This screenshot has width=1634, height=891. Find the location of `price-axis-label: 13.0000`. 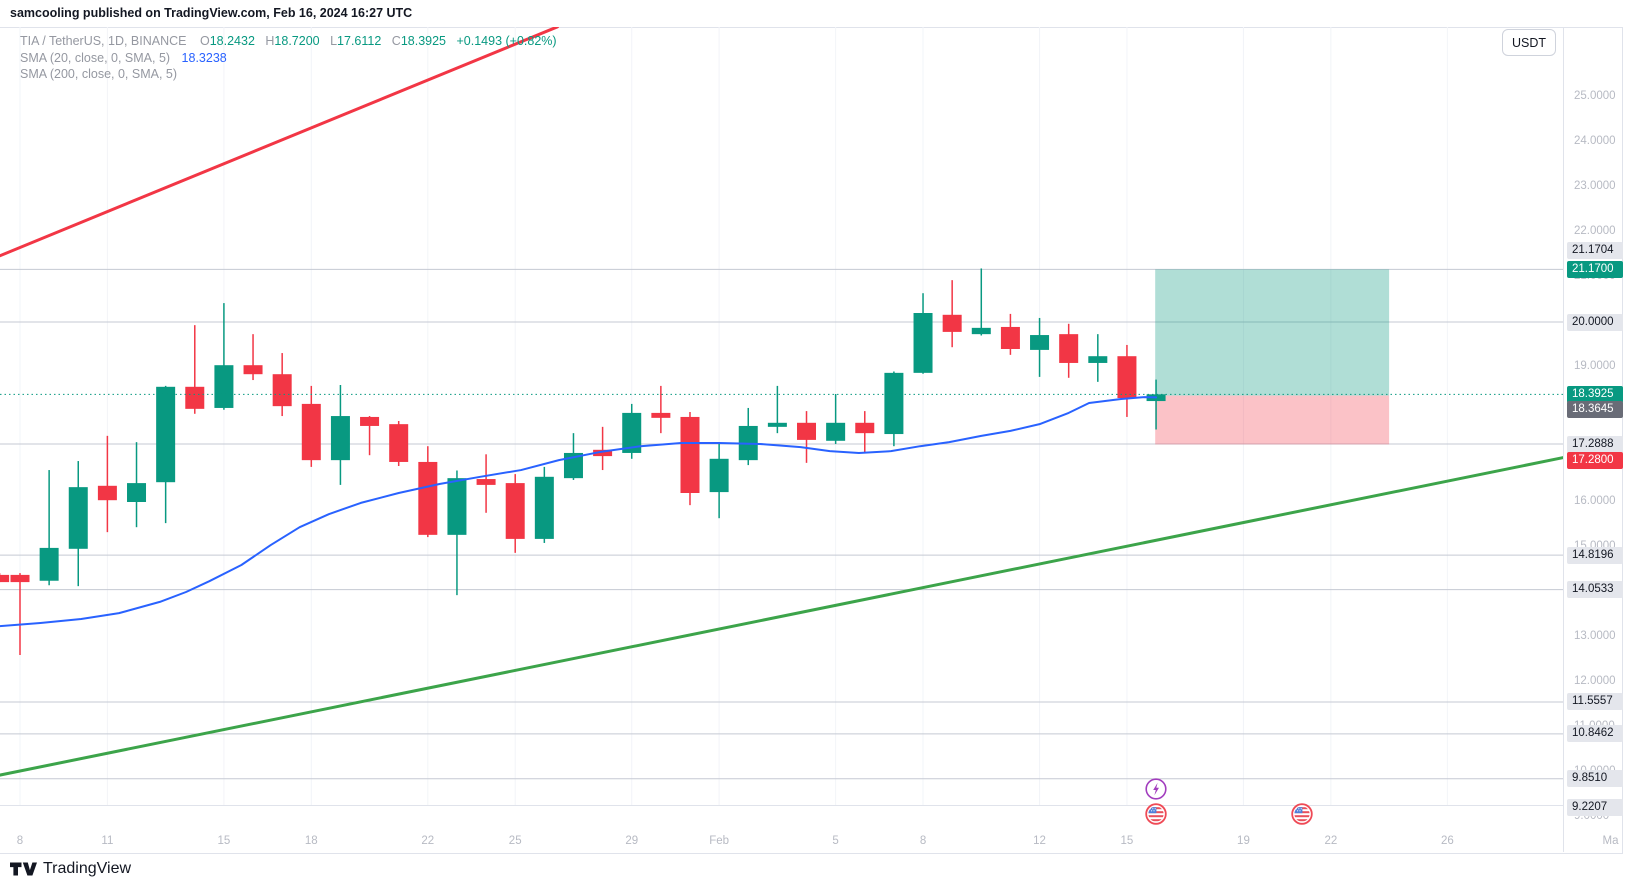

price-axis-label: 13.0000 is located at coordinates (1595, 636).